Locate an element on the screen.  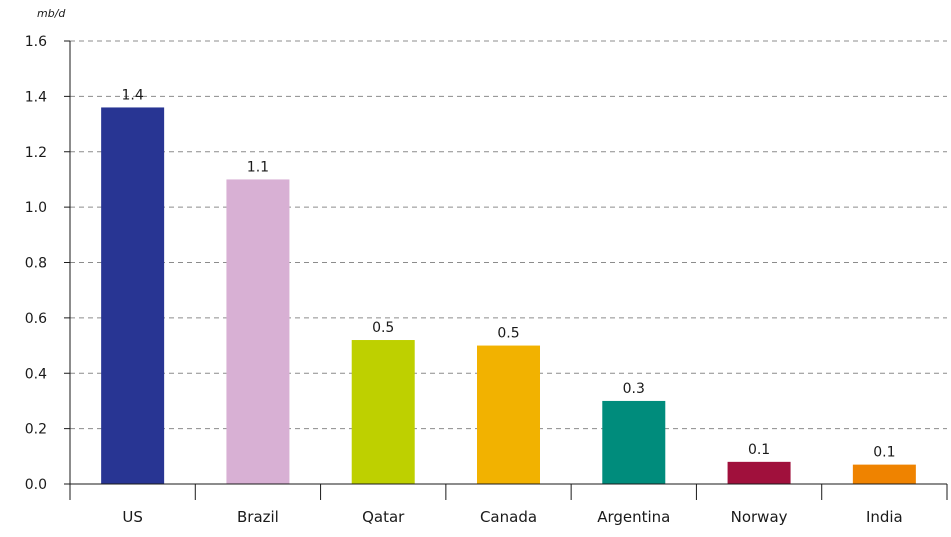
bar-canada is located at coordinates (508, 414).